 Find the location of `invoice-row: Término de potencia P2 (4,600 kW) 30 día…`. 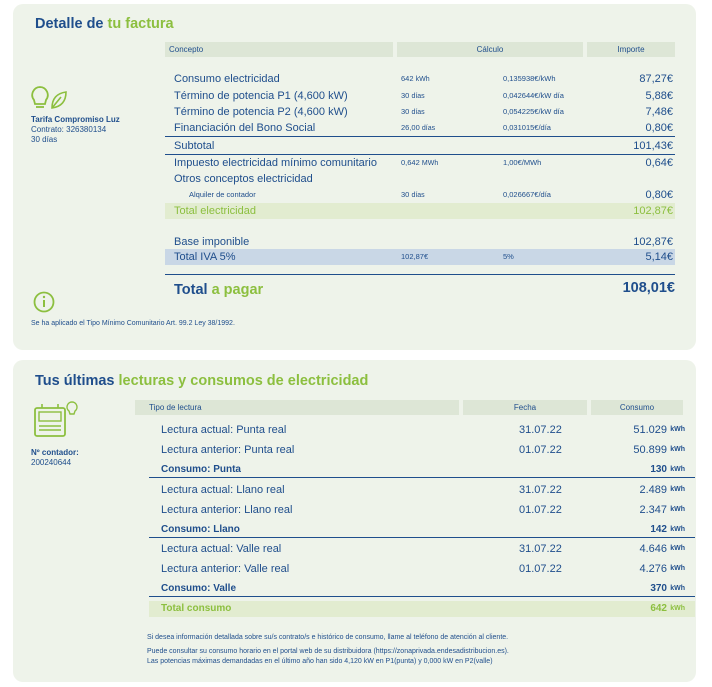

invoice-row: Término de potencia P2 (4,600 kW) 30 día… is located at coordinates (423, 112).